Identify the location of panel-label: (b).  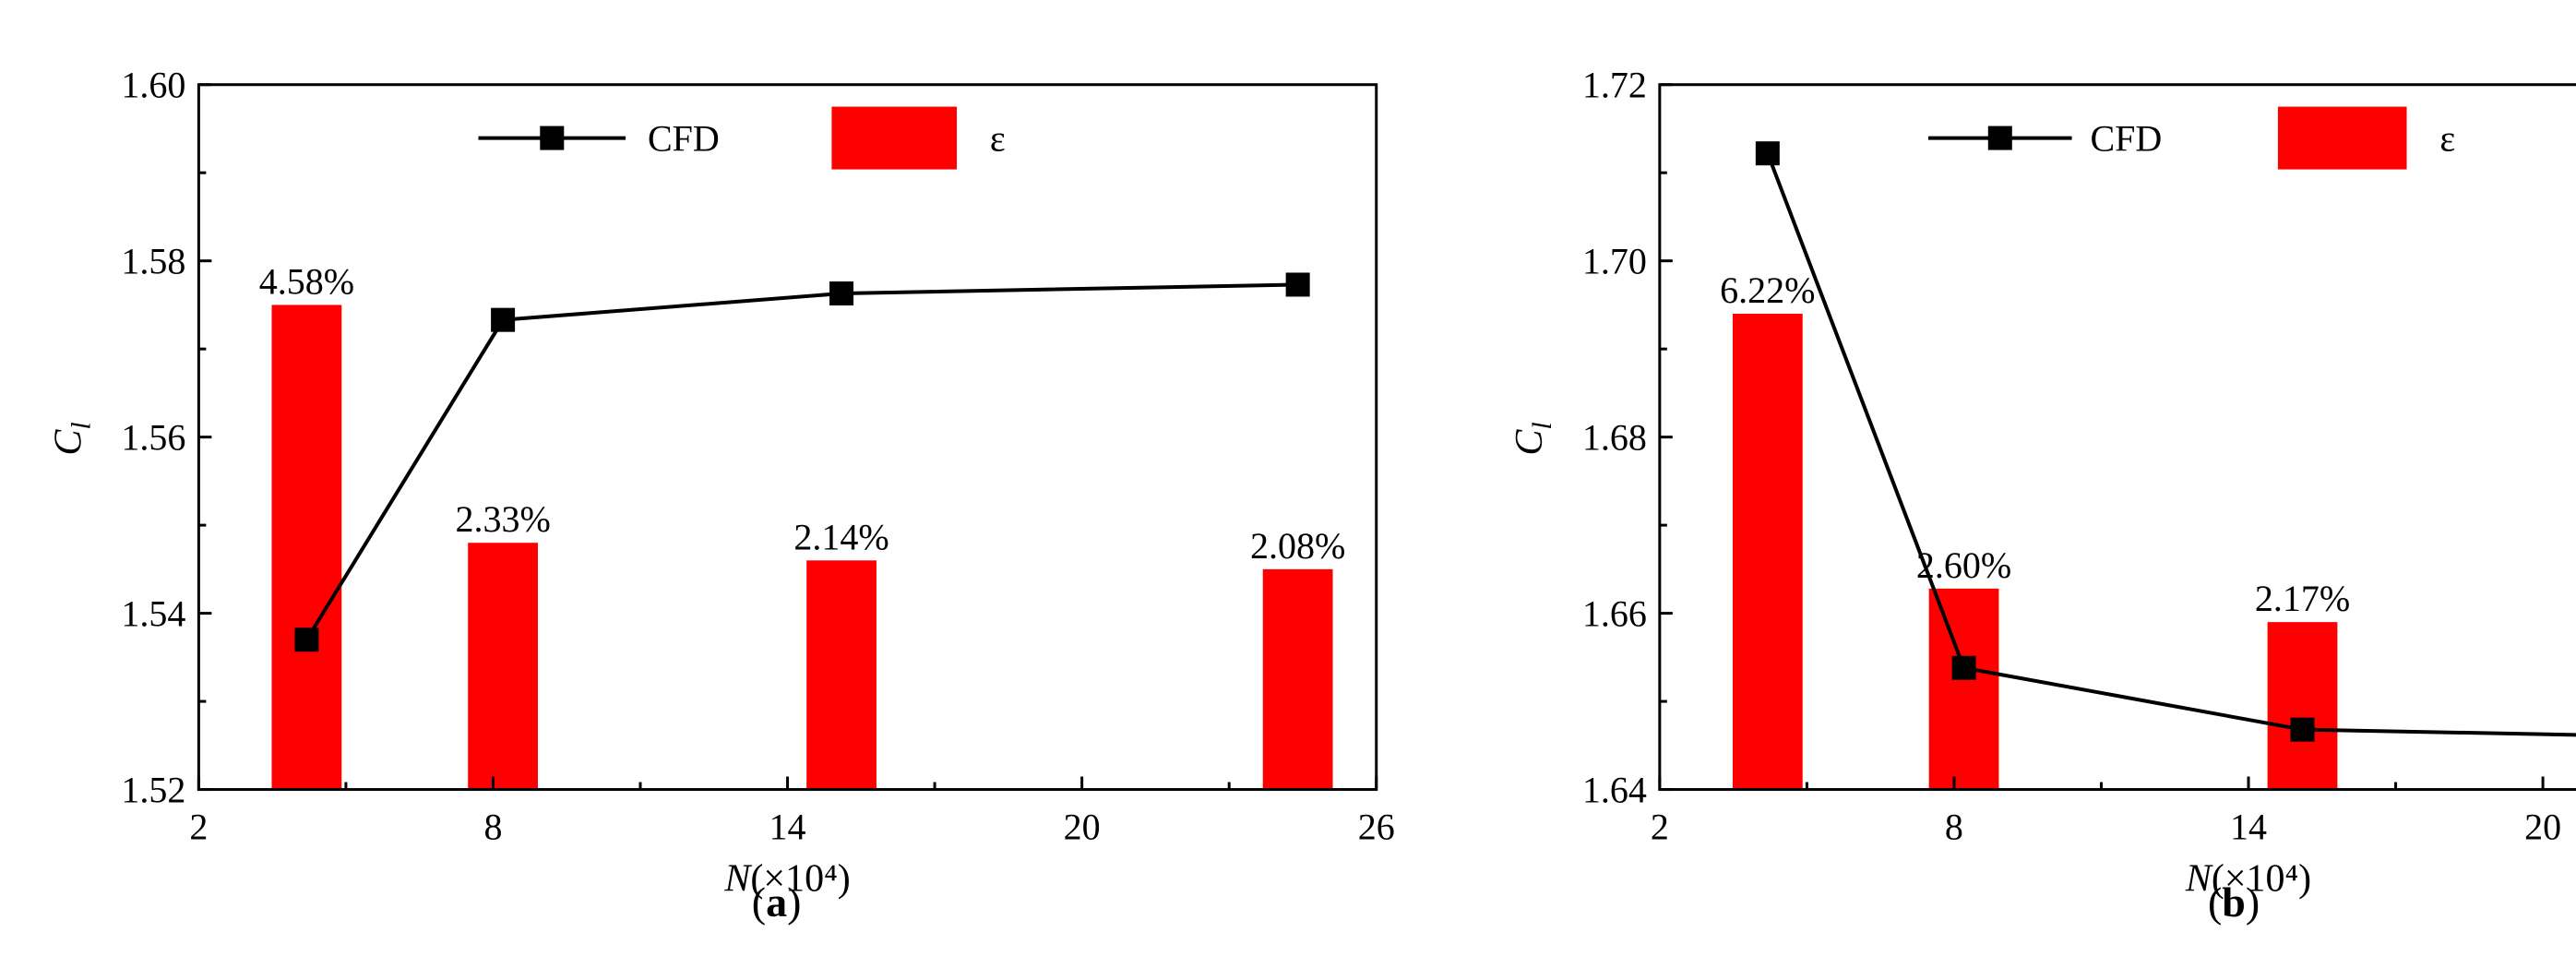
(2234, 902).